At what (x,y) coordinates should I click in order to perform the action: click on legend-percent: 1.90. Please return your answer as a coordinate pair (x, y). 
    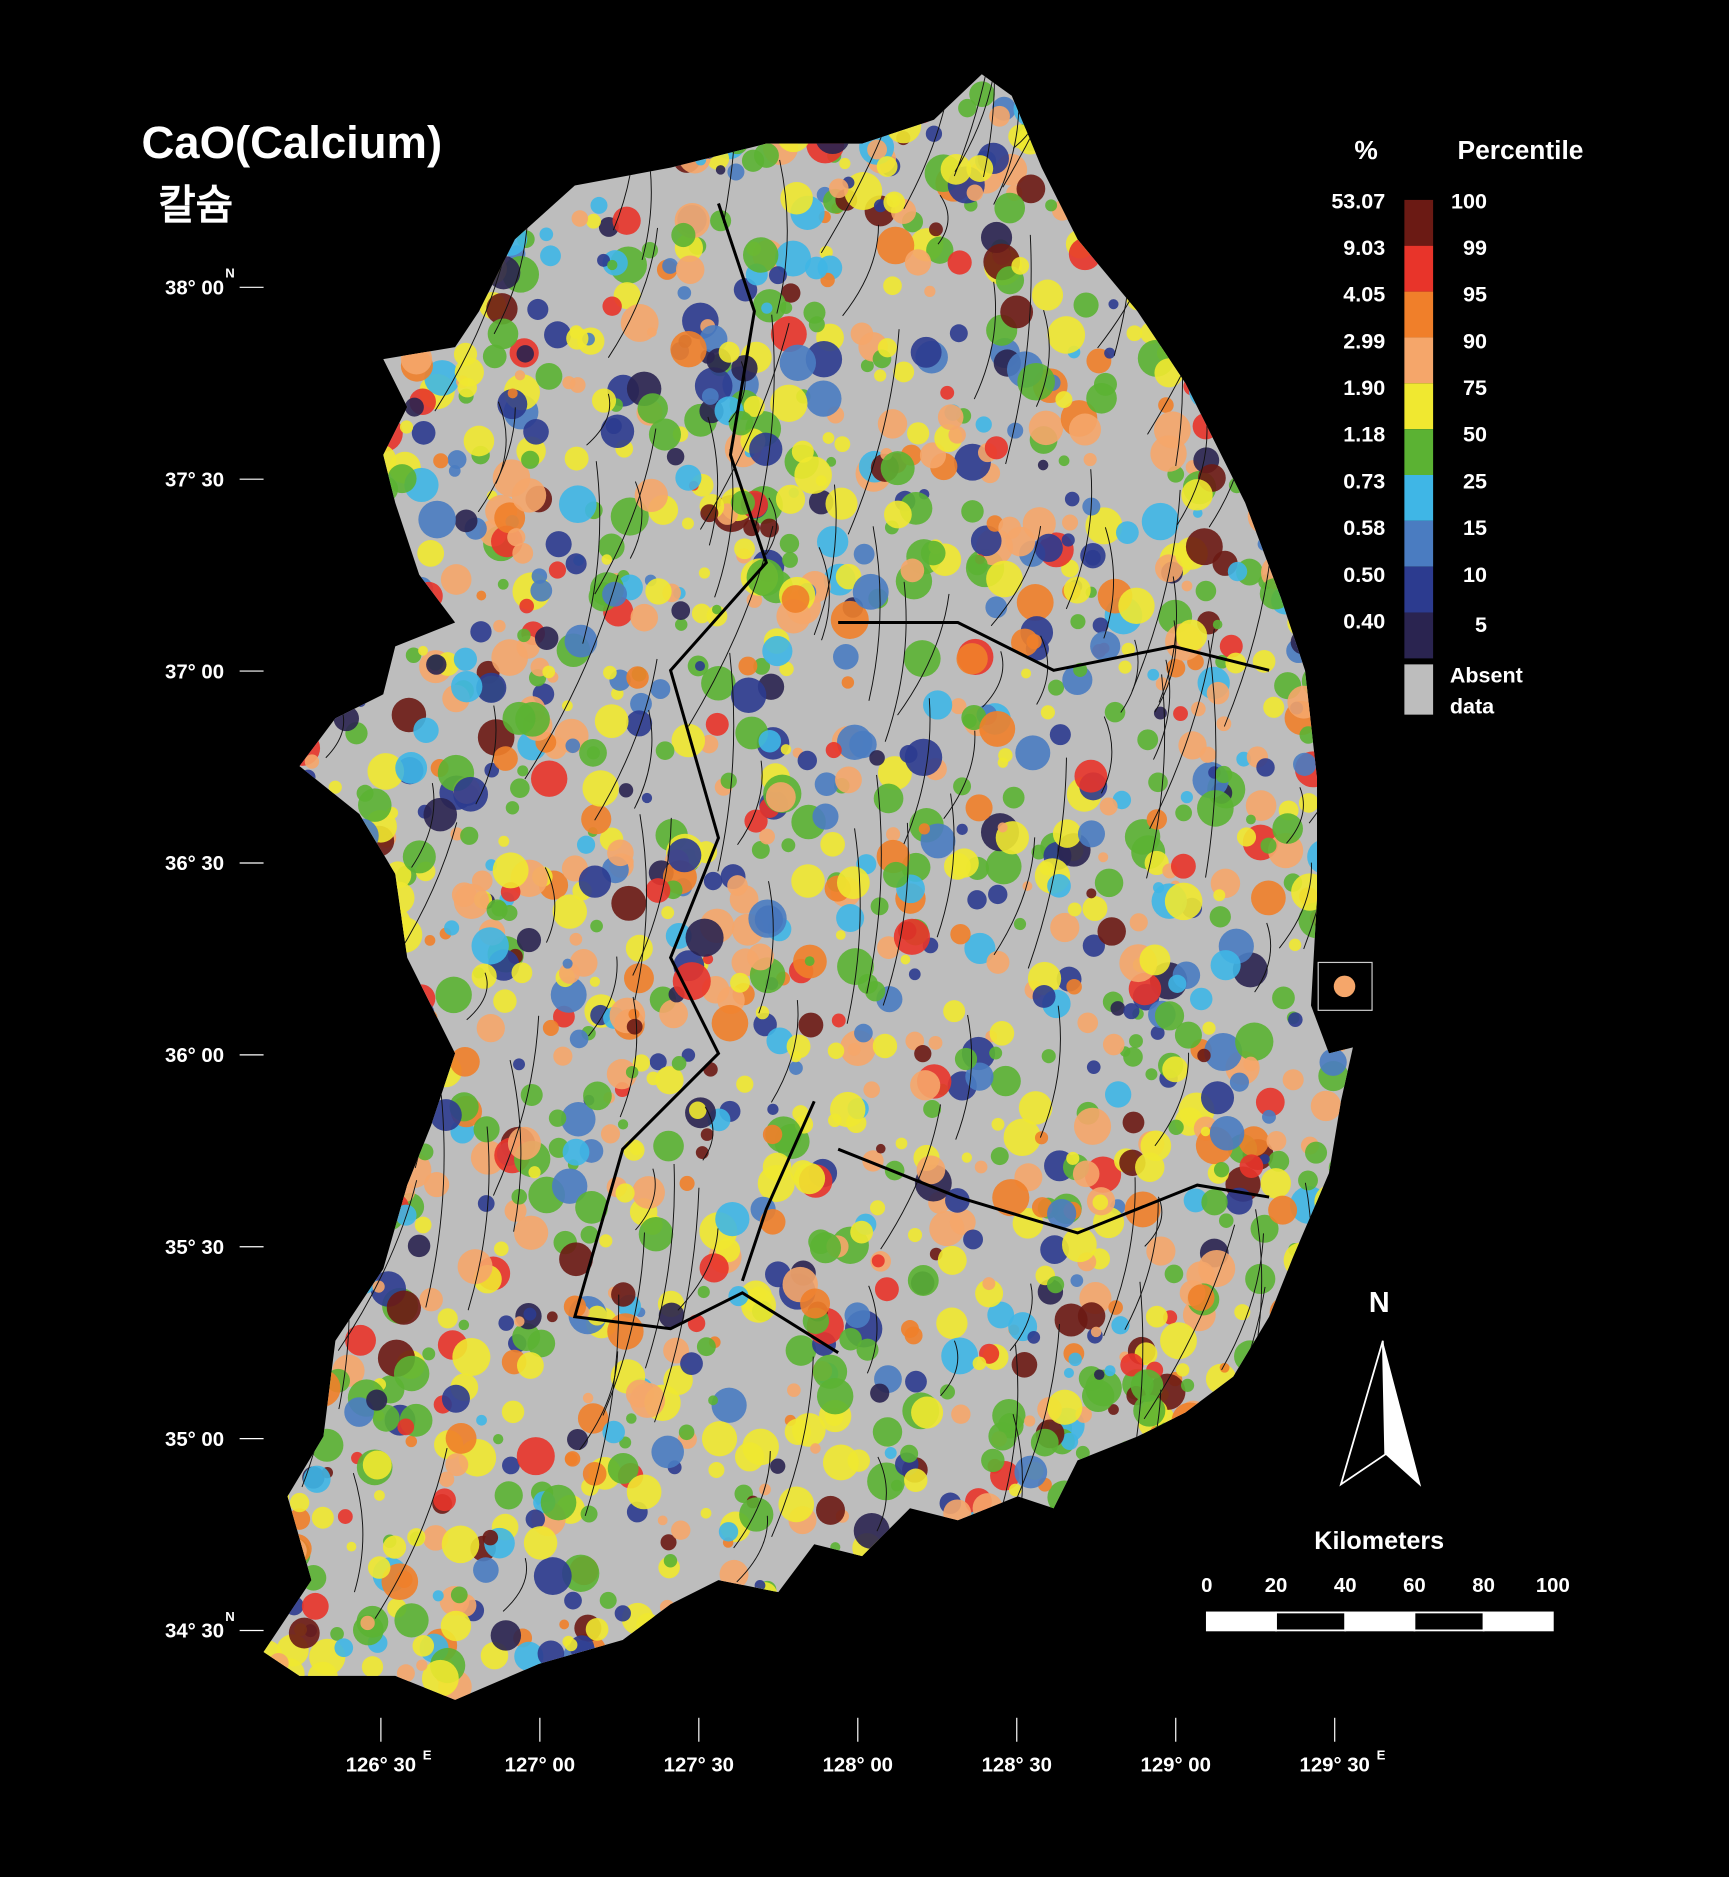
    Looking at the image, I should click on (1364, 388).